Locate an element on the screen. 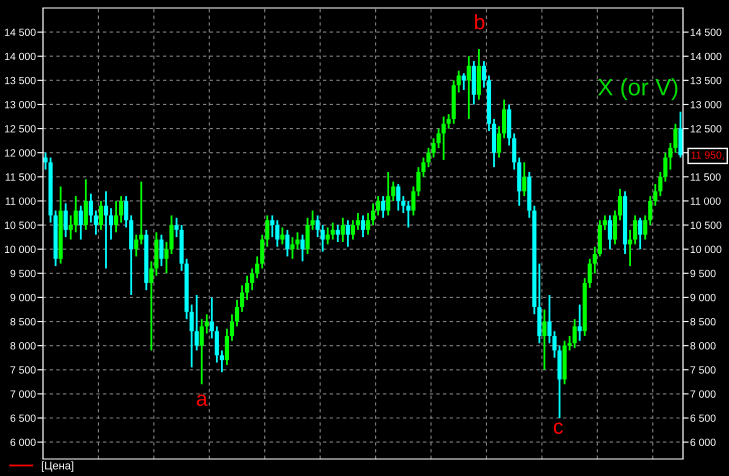 The image size is (729, 476). y-tick-label: 9 500 is located at coordinates (23, 274).